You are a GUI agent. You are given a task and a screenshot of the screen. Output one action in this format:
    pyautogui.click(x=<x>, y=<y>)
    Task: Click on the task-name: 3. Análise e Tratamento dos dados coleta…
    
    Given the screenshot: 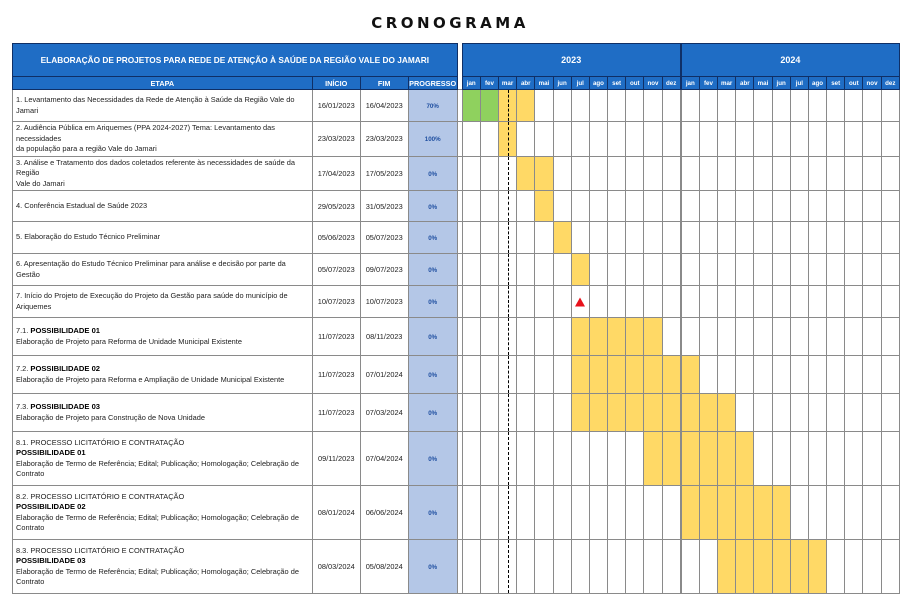 What is the action you would take?
    pyautogui.click(x=162, y=173)
    